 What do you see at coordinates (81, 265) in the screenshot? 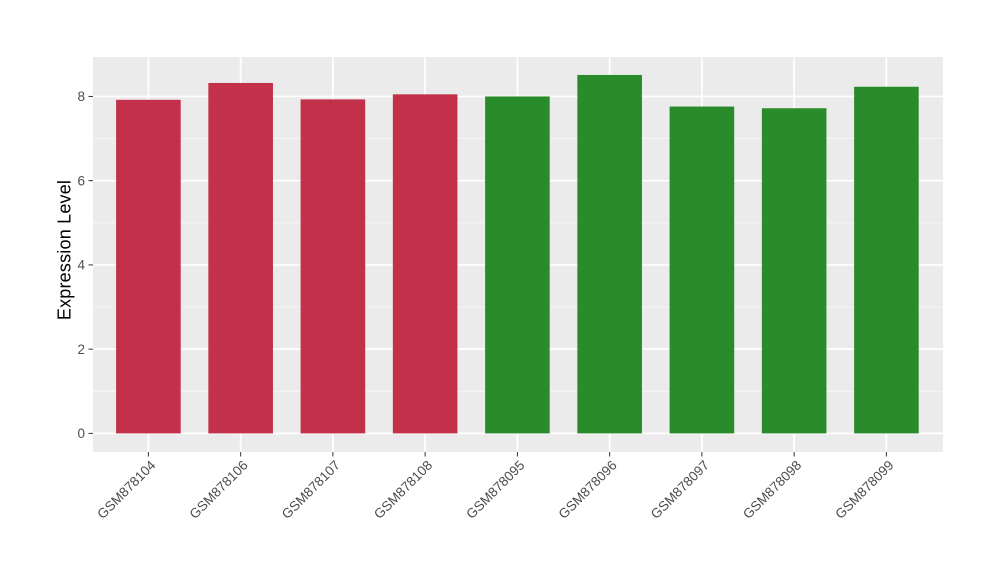
I see `y-tick-label-4: 4` at bounding box center [81, 265].